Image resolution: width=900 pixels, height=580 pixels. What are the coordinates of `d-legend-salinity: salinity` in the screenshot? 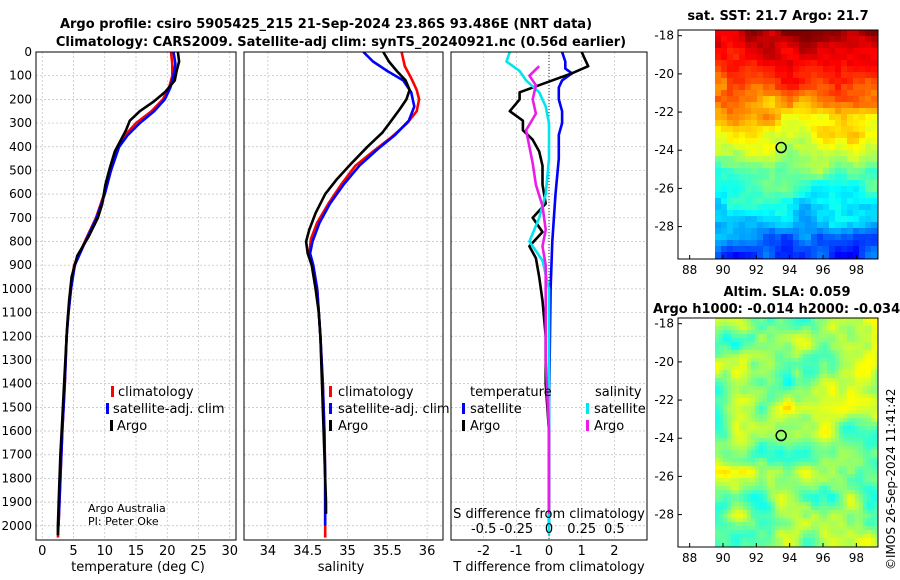 It's located at (618, 392).